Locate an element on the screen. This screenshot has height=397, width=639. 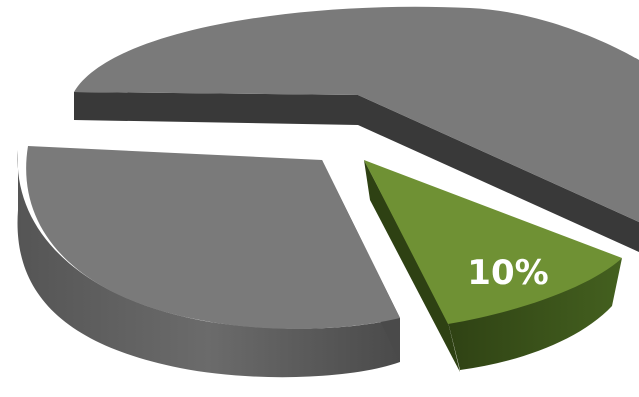
slice-highlight-cut-face is located at coordinates (412, 266).